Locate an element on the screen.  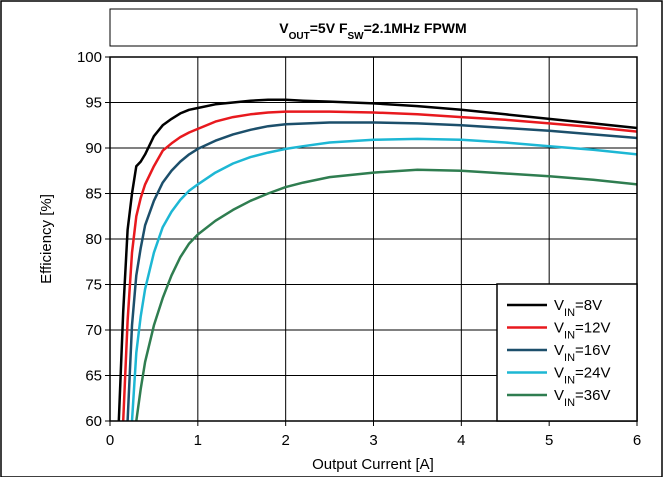
y-tick-label-0: 60 is located at coordinates (93, 421).